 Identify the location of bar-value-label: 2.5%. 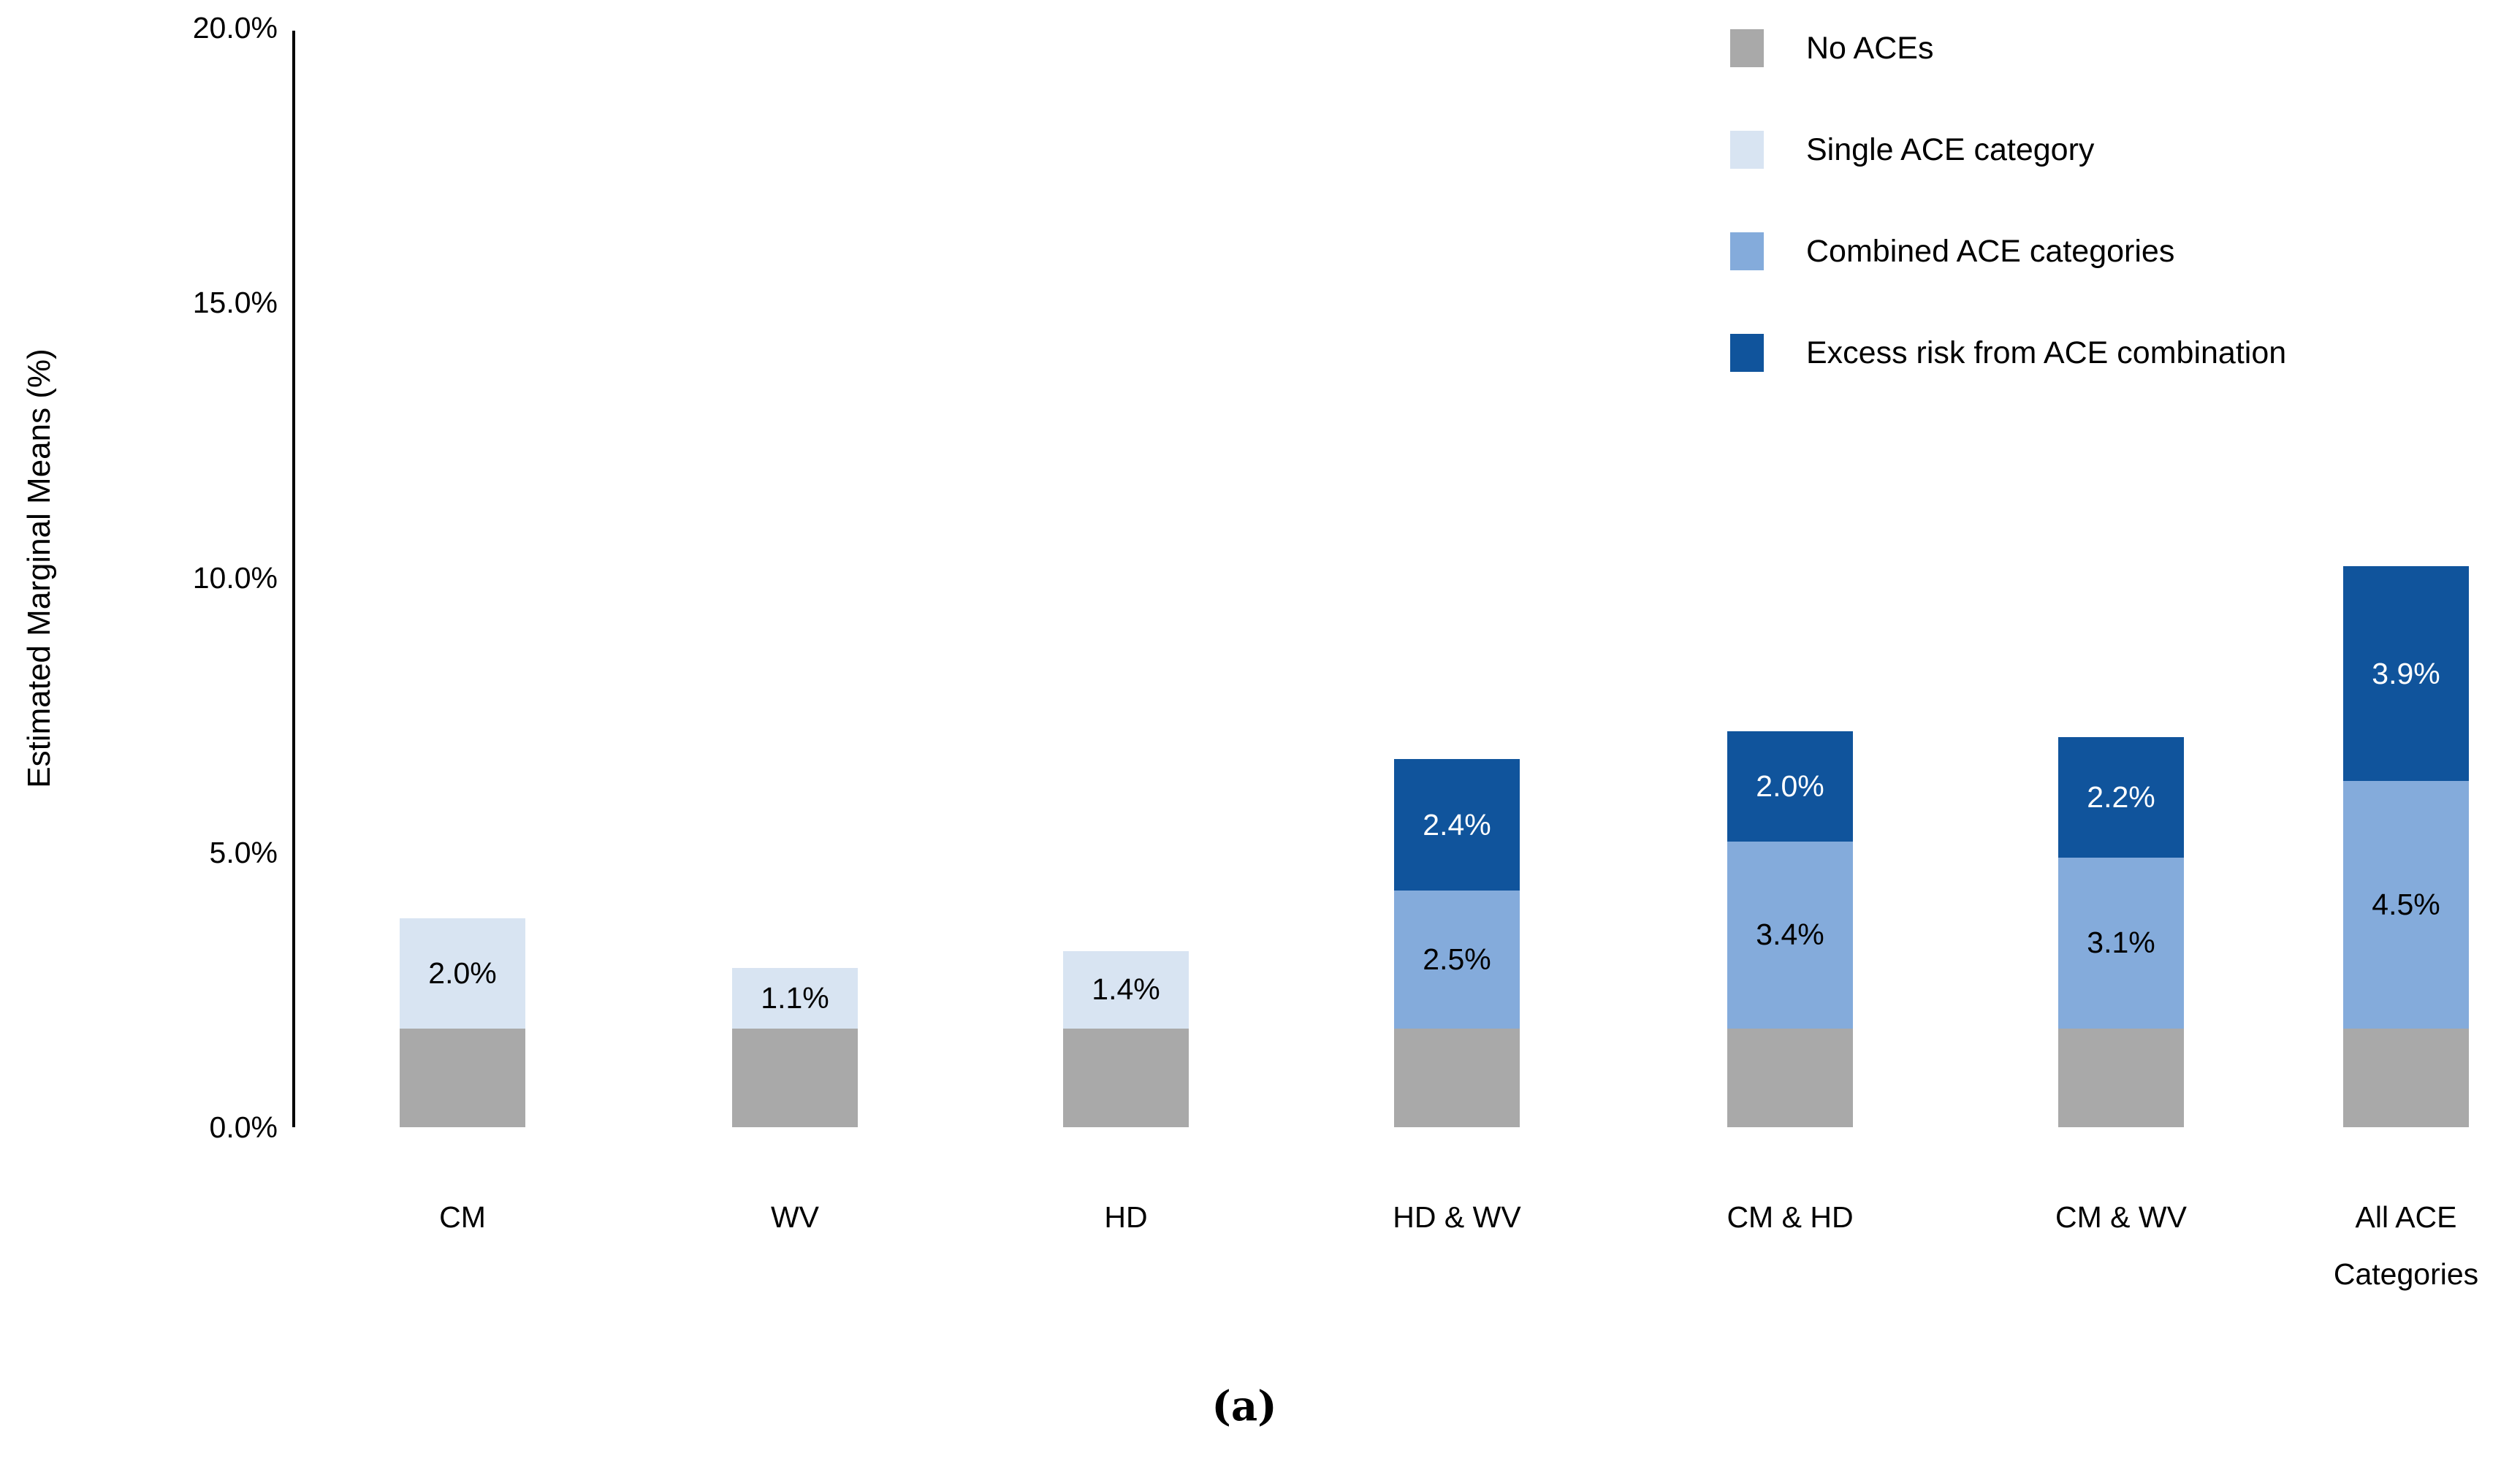
(1457, 959).